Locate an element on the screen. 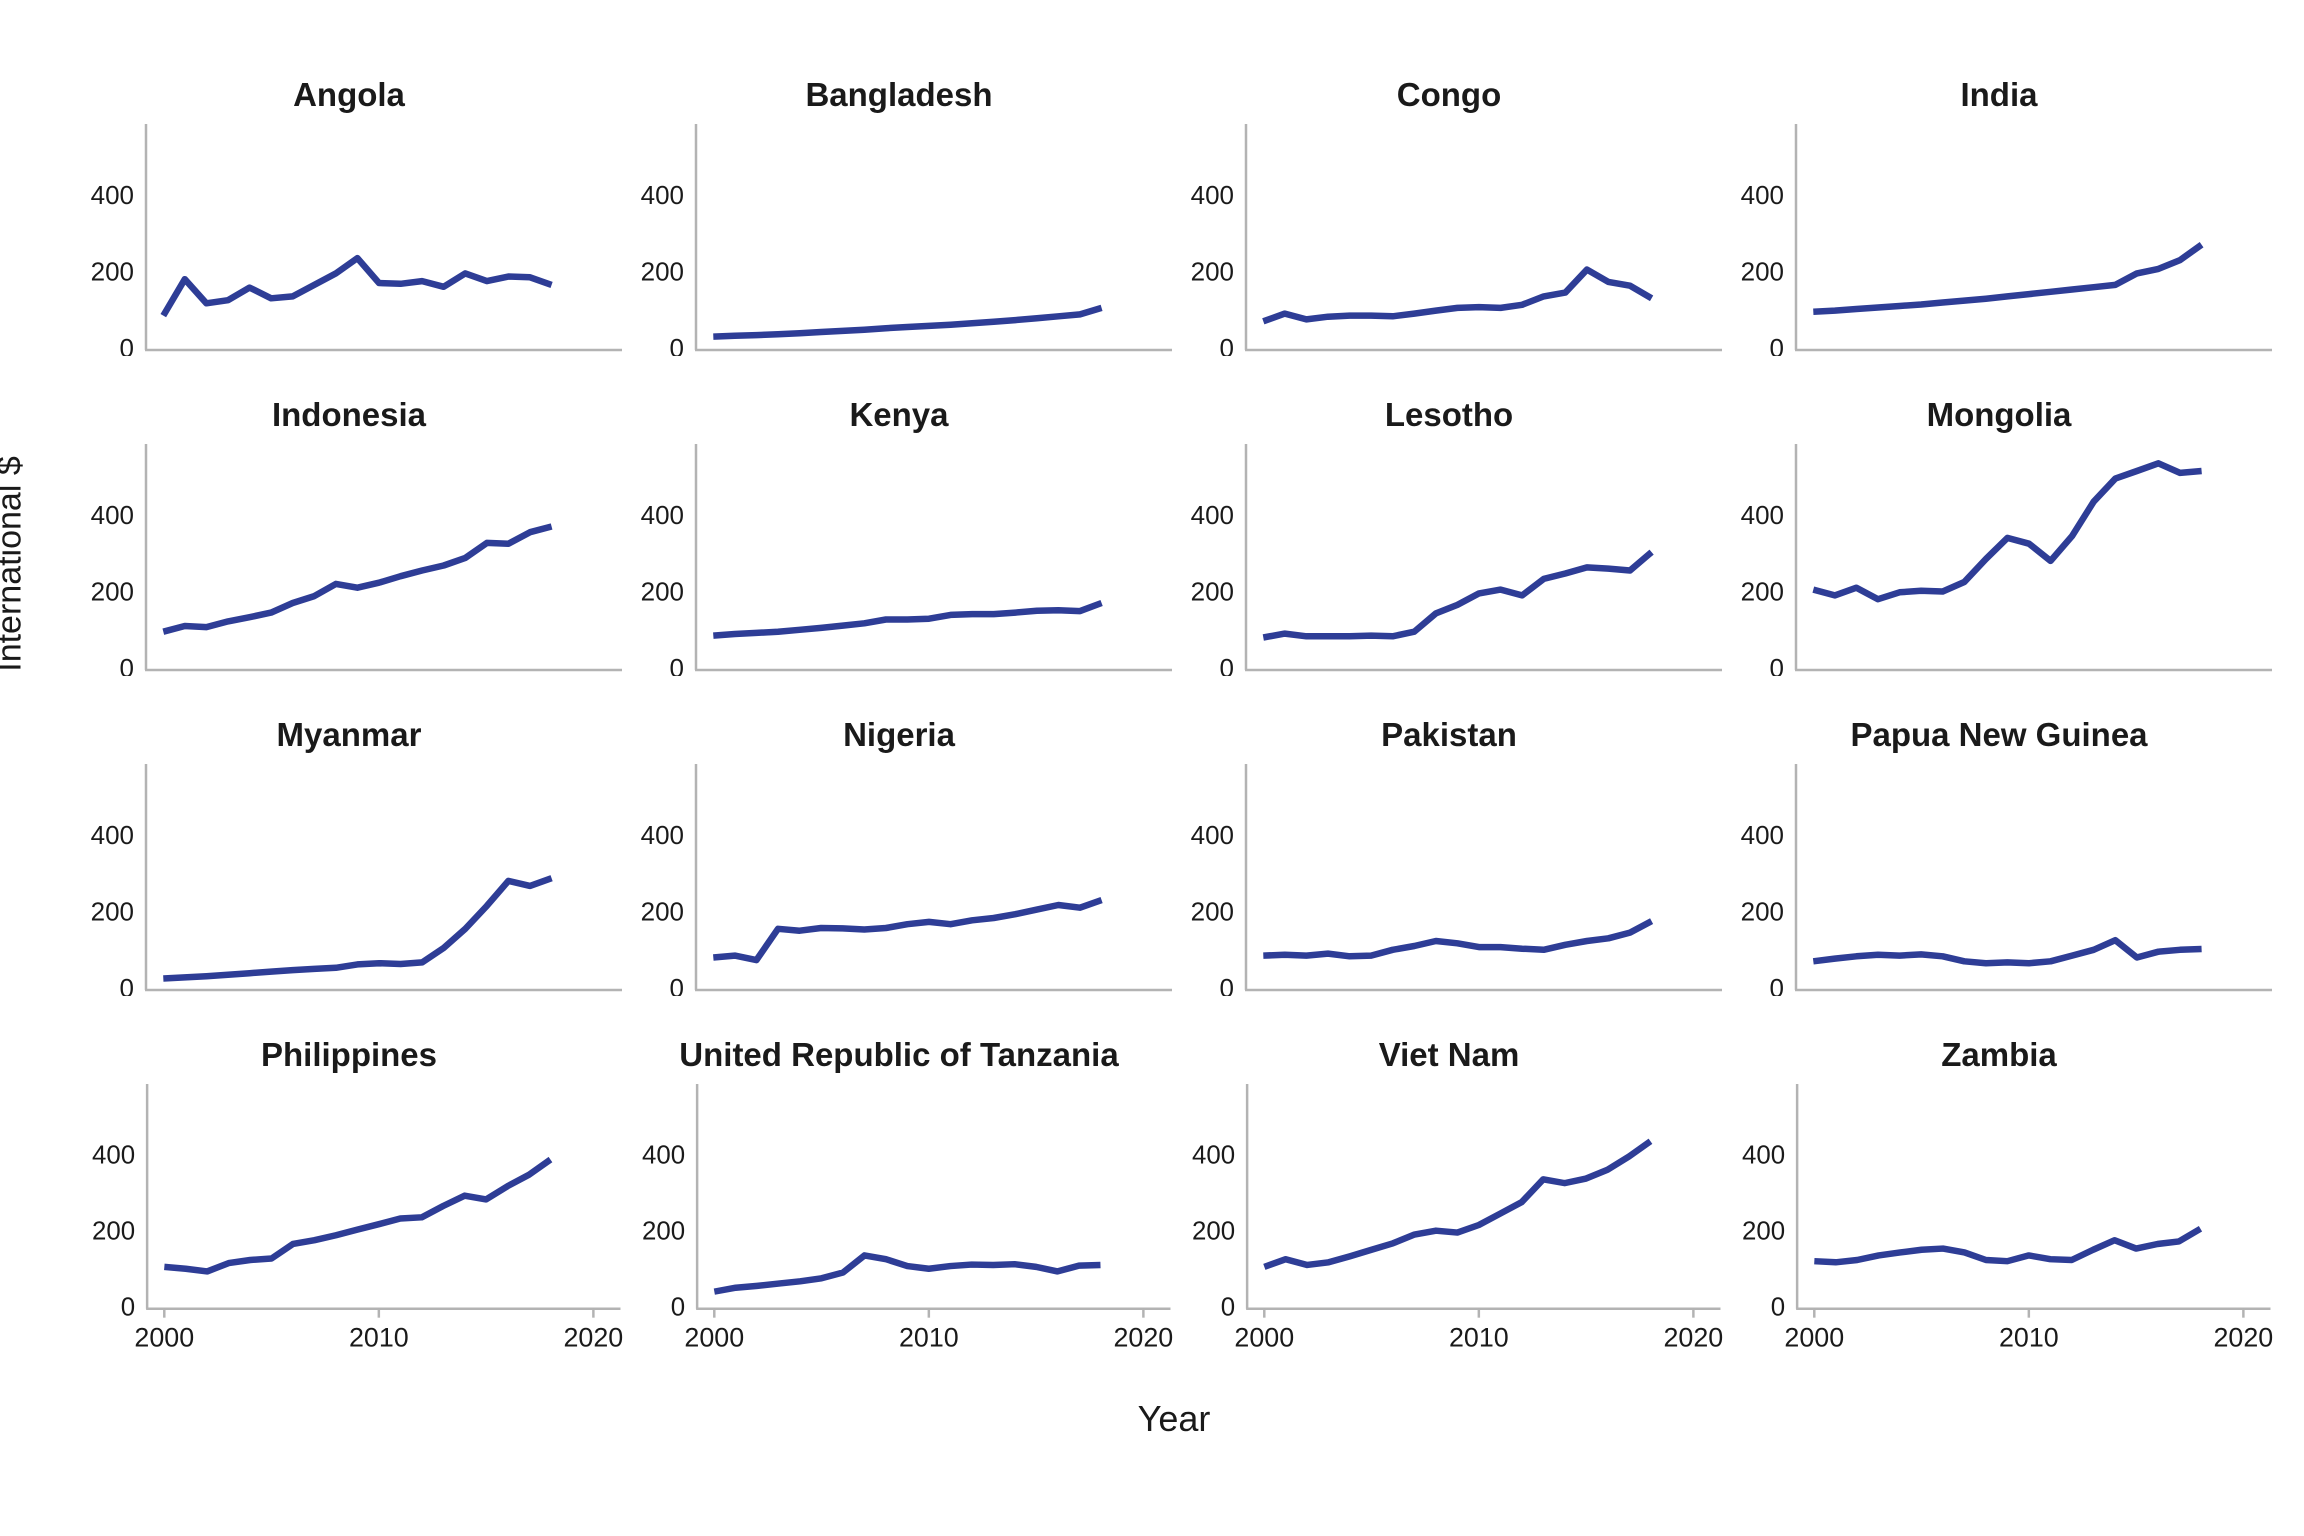 The image size is (2304, 1536). panel-title: Mongolia is located at coordinates (1999, 415).